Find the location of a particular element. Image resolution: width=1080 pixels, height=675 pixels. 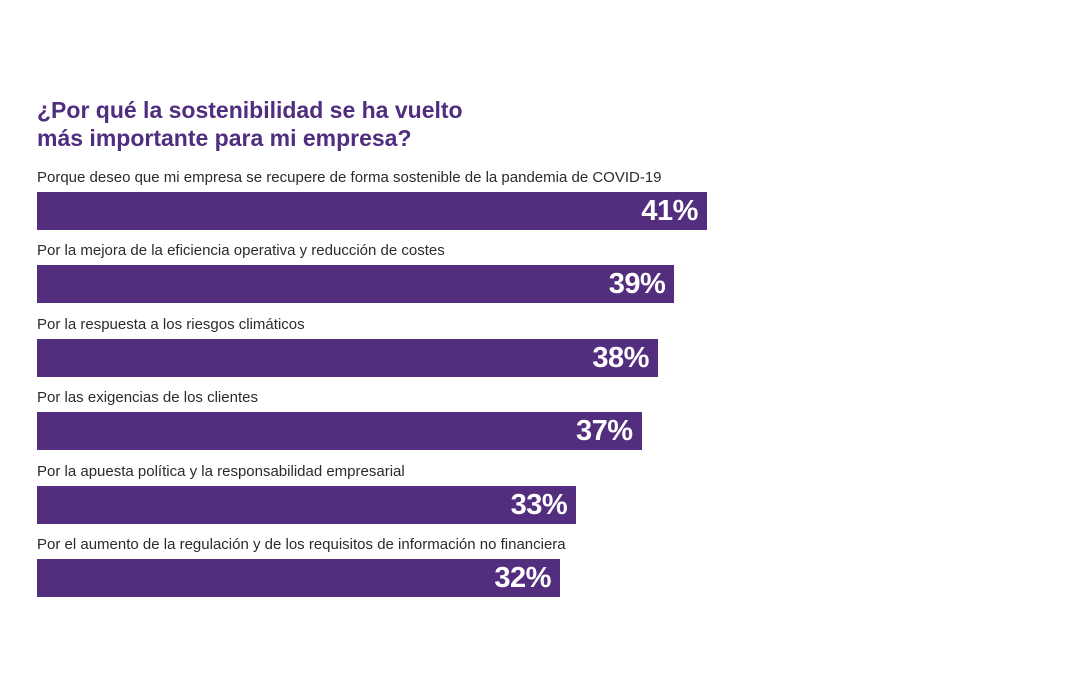

bar: 38% is located at coordinates (347, 357).